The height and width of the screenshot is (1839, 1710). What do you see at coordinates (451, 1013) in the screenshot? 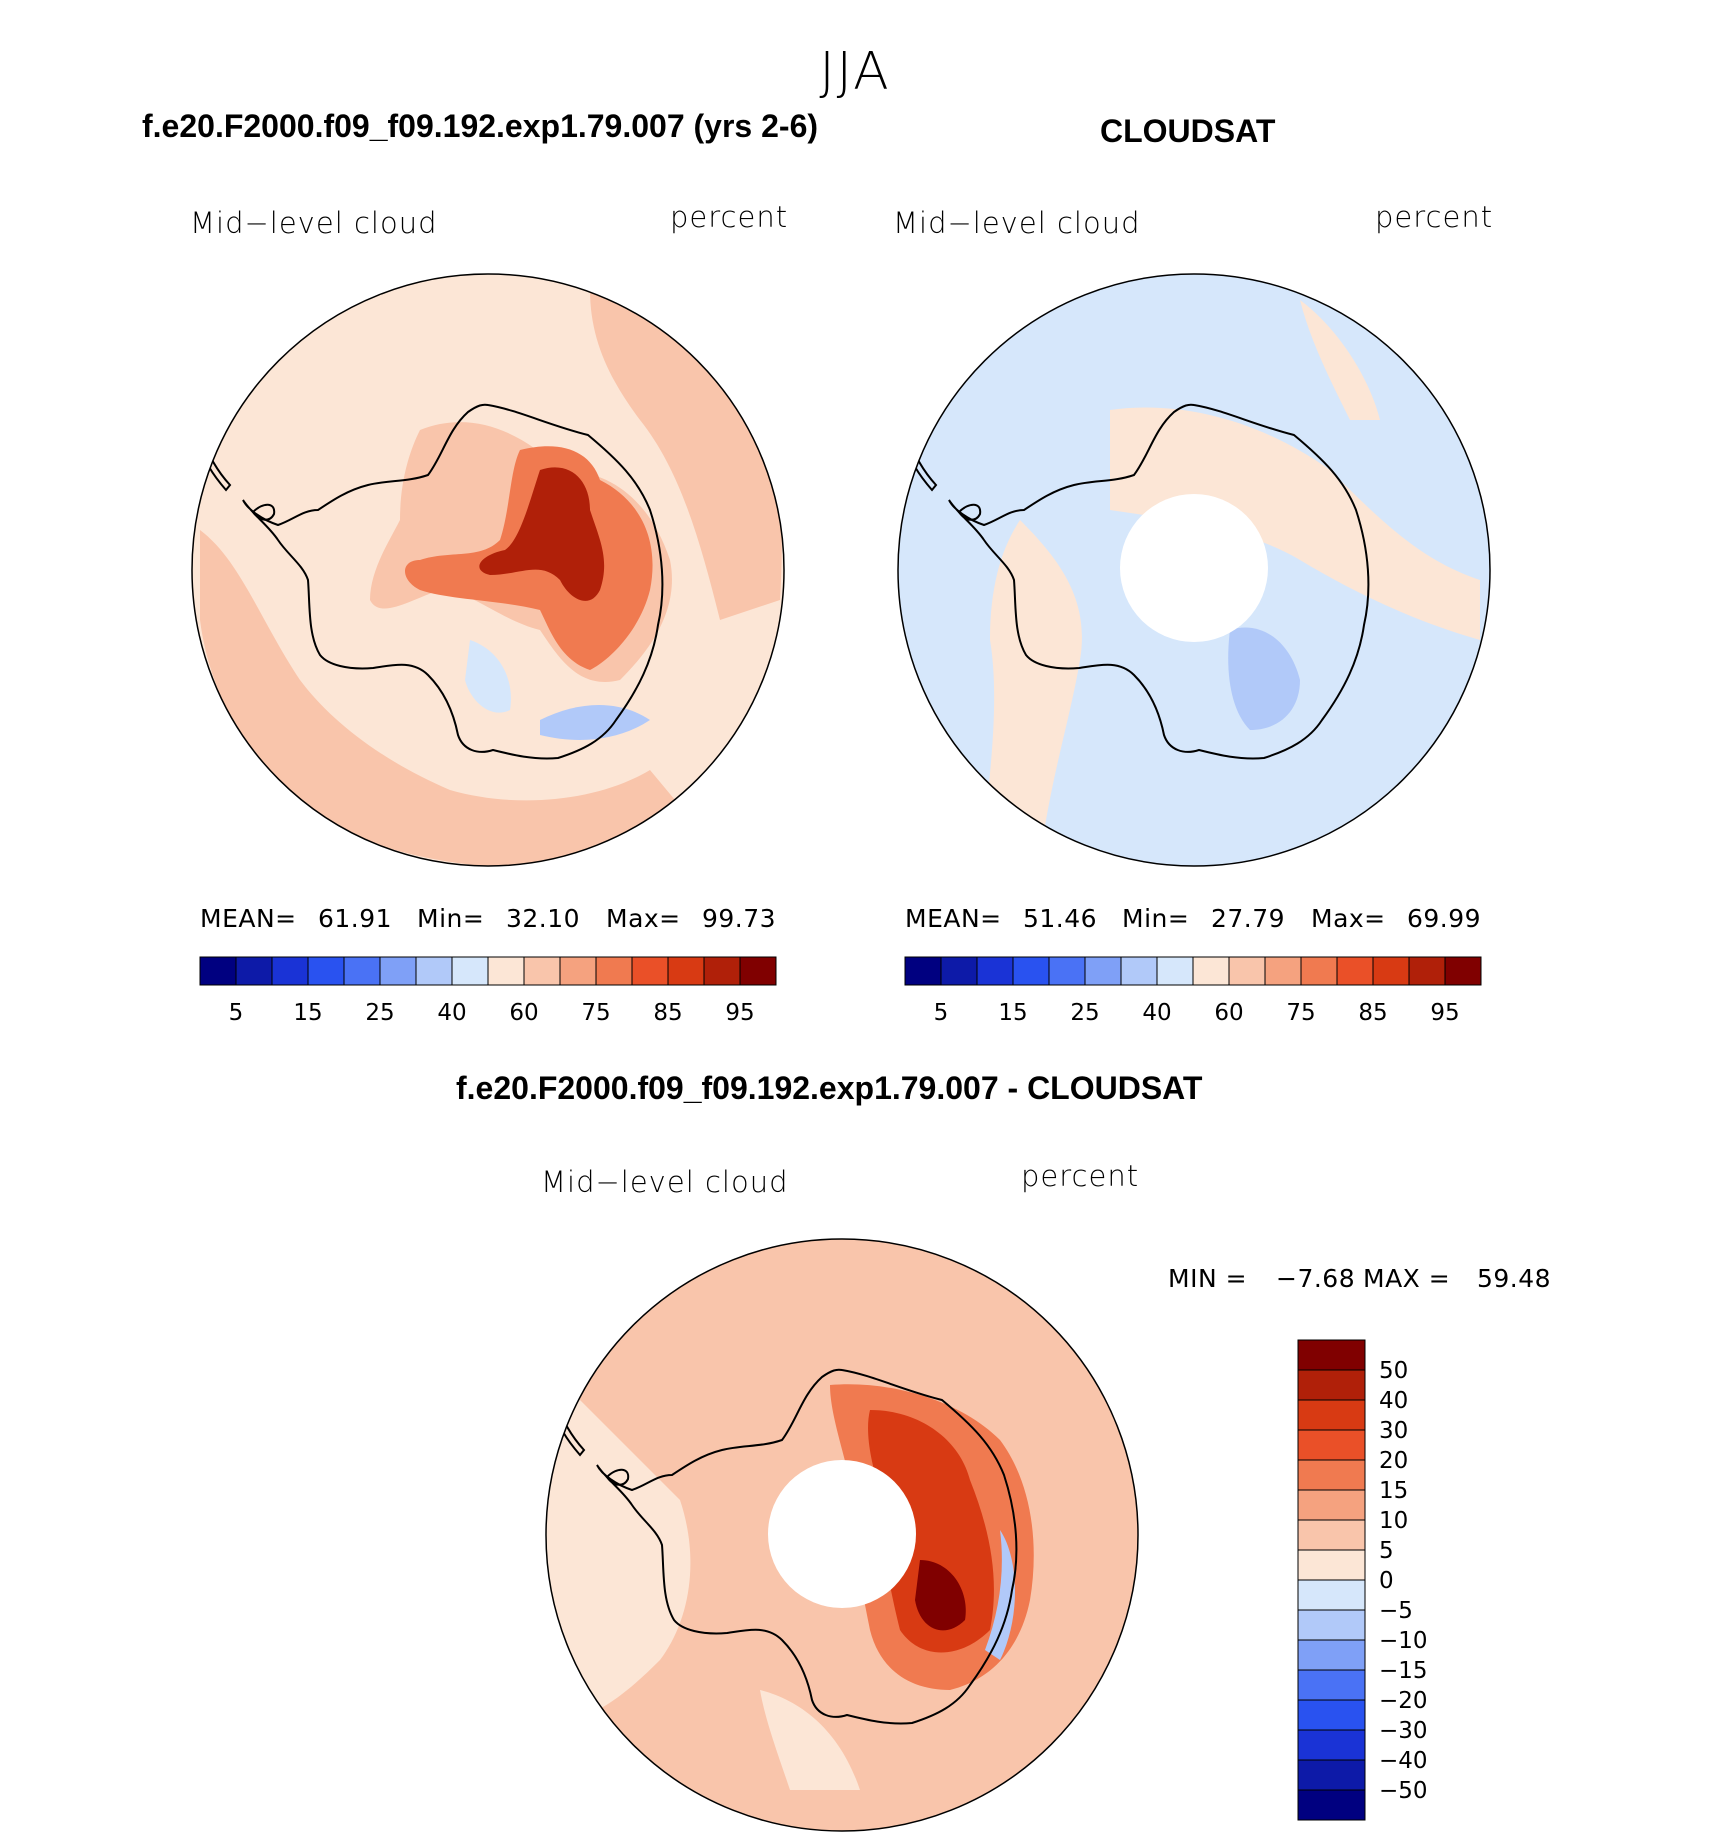
I see `model-colorbar-tick: 40` at bounding box center [451, 1013].